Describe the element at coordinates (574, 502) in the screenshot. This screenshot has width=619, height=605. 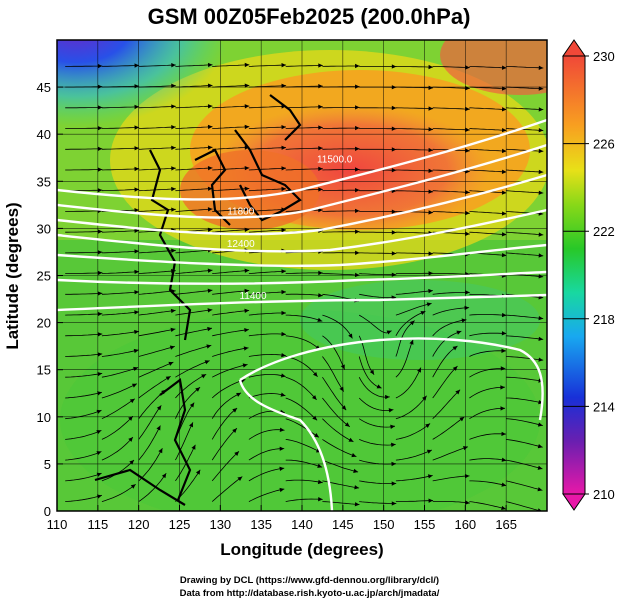
I see `colorbar-min-triangle` at that location.